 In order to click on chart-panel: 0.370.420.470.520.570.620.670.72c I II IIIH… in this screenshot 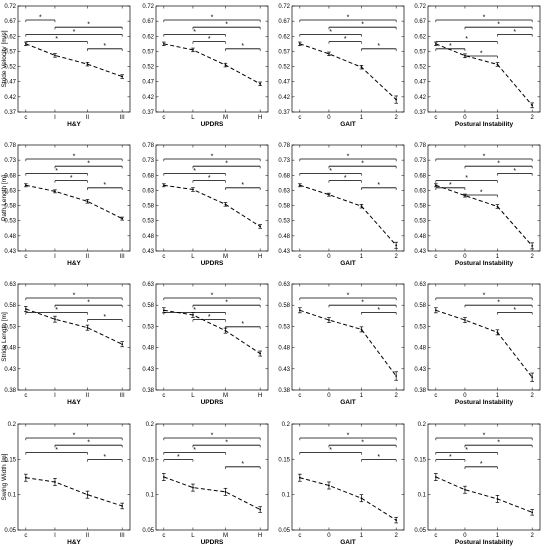, I will do `click(66, 66)`.